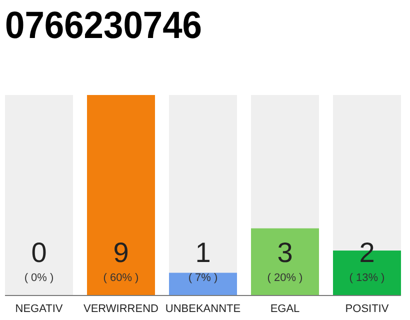 The width and height of the screenshot is (410, 320). I want to click on data-label: 1, so click(203, 252).